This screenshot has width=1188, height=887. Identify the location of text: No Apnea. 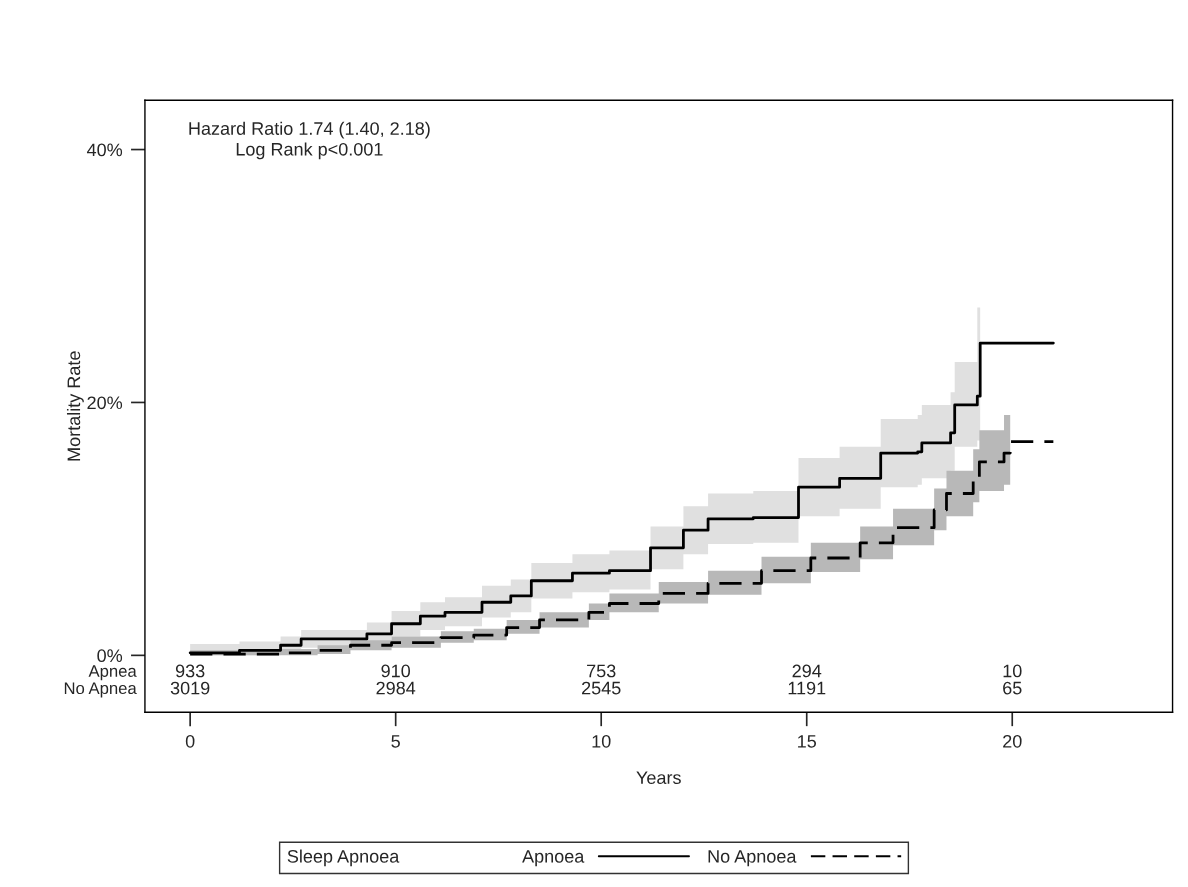
(100, 690).